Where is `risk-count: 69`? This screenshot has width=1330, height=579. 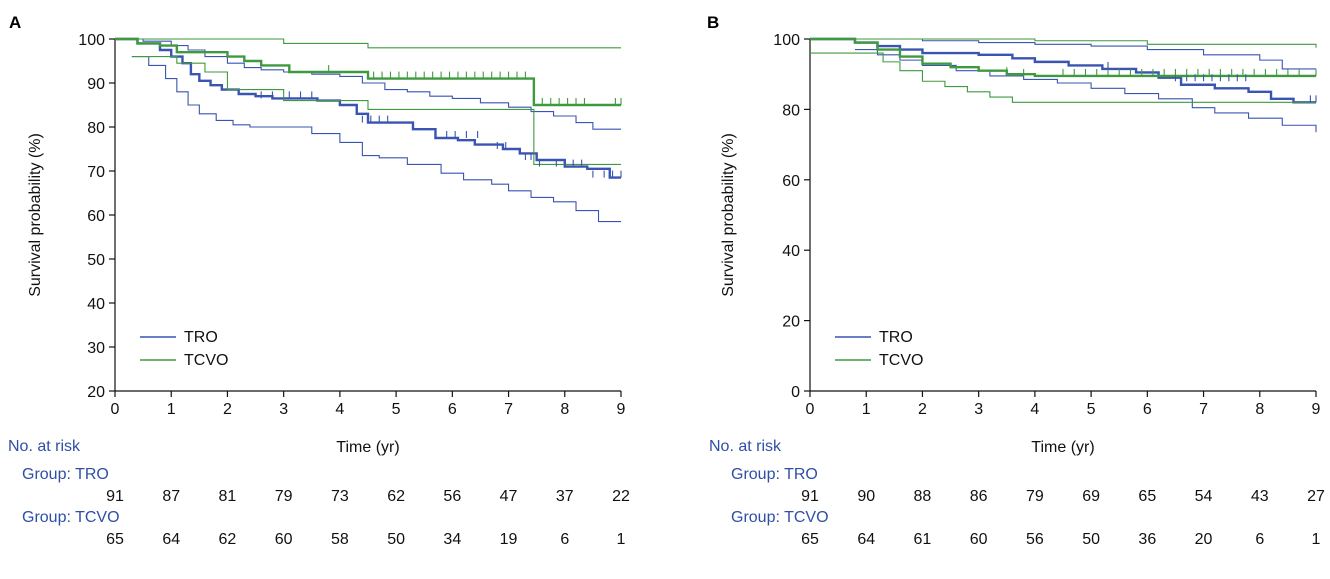 risk-count: 69 is located at coordinates (1091, 496).